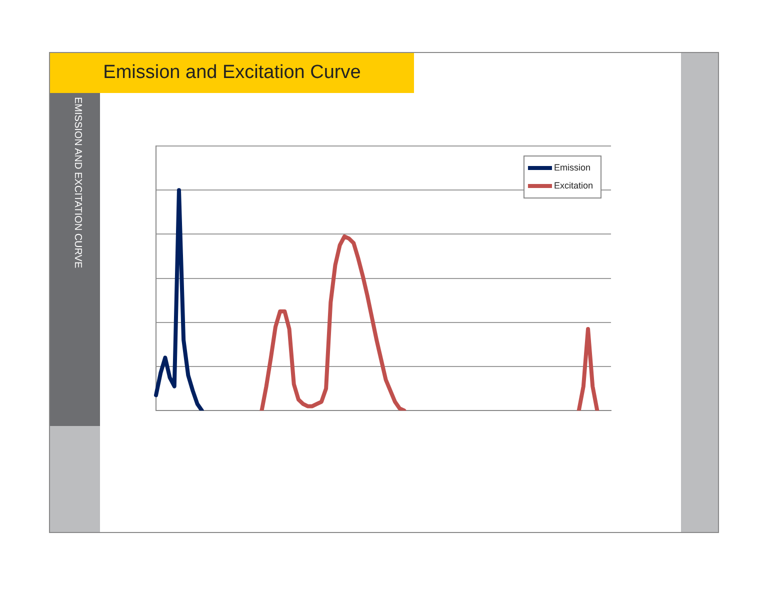  Describe the element at coordinates (574, 185) in the screenshot. I see `legend-label: Excitation` at that location.